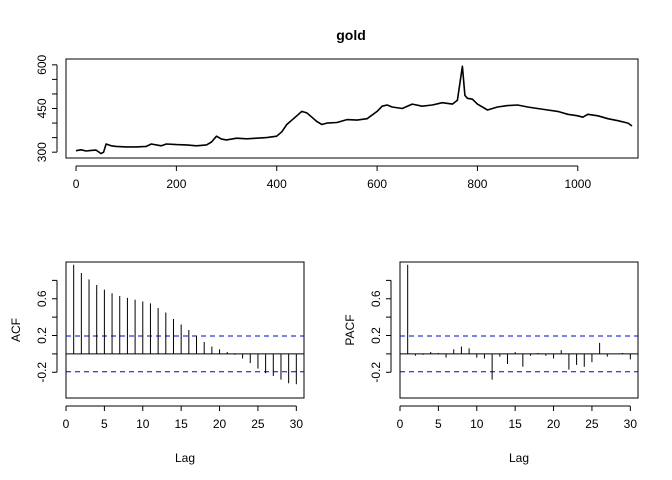  What do you see at coordinates (477, 184) in the screenshot?
I see `x-tick-label: 800` at bounding box center [477, 184].